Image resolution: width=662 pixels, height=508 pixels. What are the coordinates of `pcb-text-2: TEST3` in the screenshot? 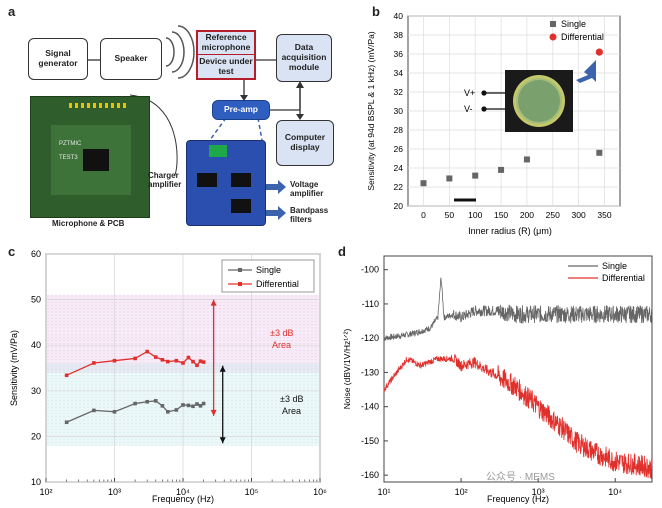 It's located at (68, 158).